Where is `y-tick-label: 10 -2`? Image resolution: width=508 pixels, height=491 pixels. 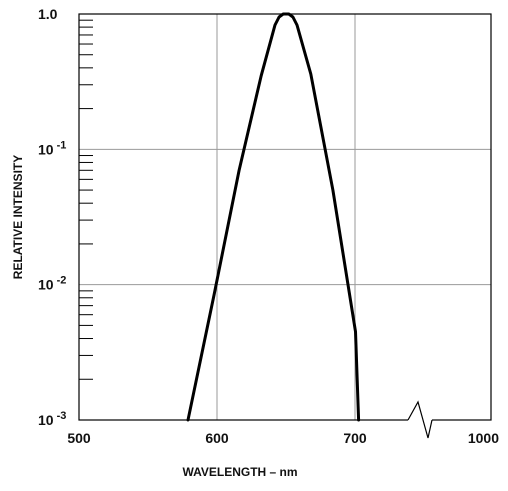 y-tick-label: 10 -2 is located at coordinates (52, 284).